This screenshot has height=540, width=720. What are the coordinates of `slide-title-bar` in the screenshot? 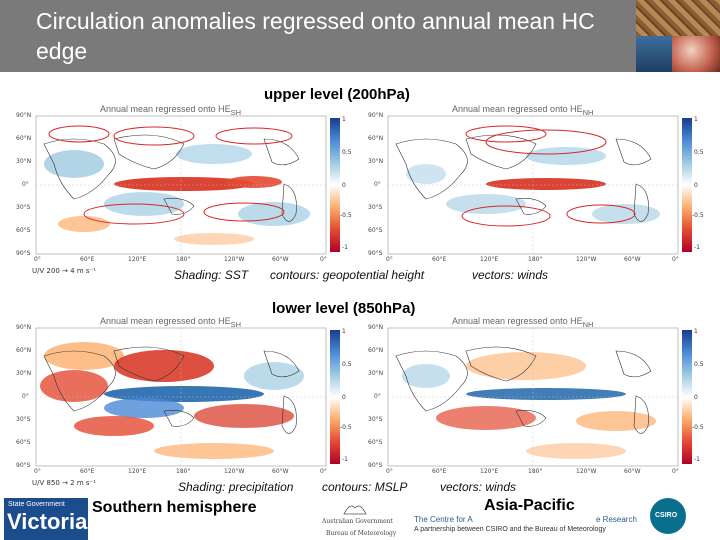 It's located at (318, 36).